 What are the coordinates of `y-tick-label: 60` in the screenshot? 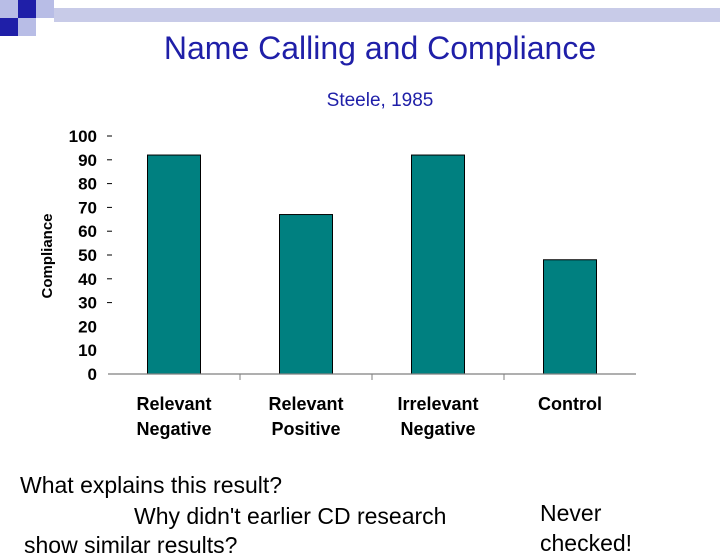 It's located at (87, 231).